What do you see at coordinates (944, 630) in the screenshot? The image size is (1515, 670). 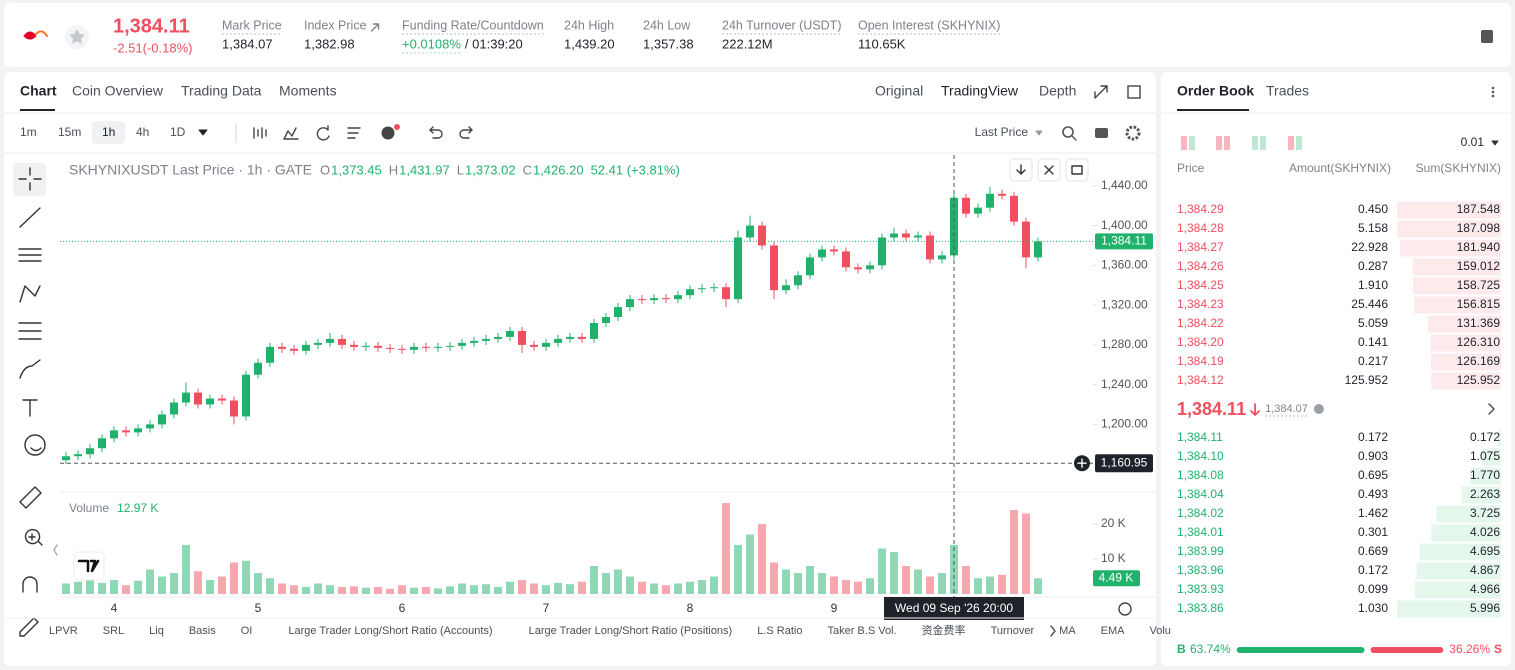 I see `indicator-tab: 资金费率` at bounding box center [944, 630].